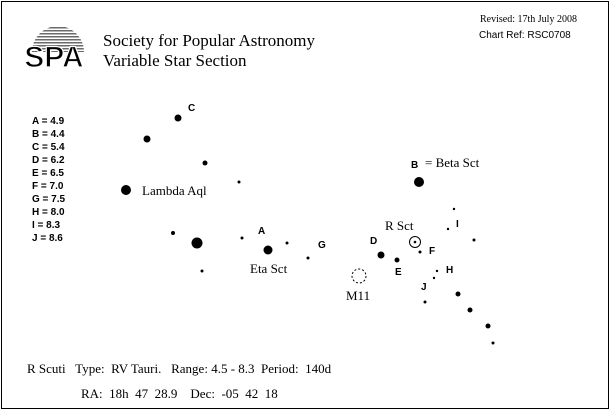  Describe the element at coordinates (450, 270) in the screenshot. I see `label-h: H` at that location.